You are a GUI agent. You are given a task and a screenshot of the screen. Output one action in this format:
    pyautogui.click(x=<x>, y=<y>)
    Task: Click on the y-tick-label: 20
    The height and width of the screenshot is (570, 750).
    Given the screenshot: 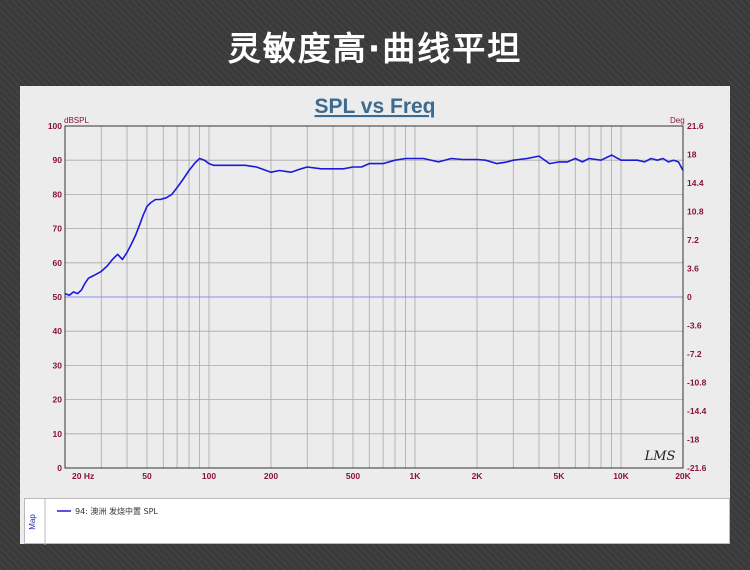 What is the action you would take?
    pyautogui.click(x=58, y=400)
    